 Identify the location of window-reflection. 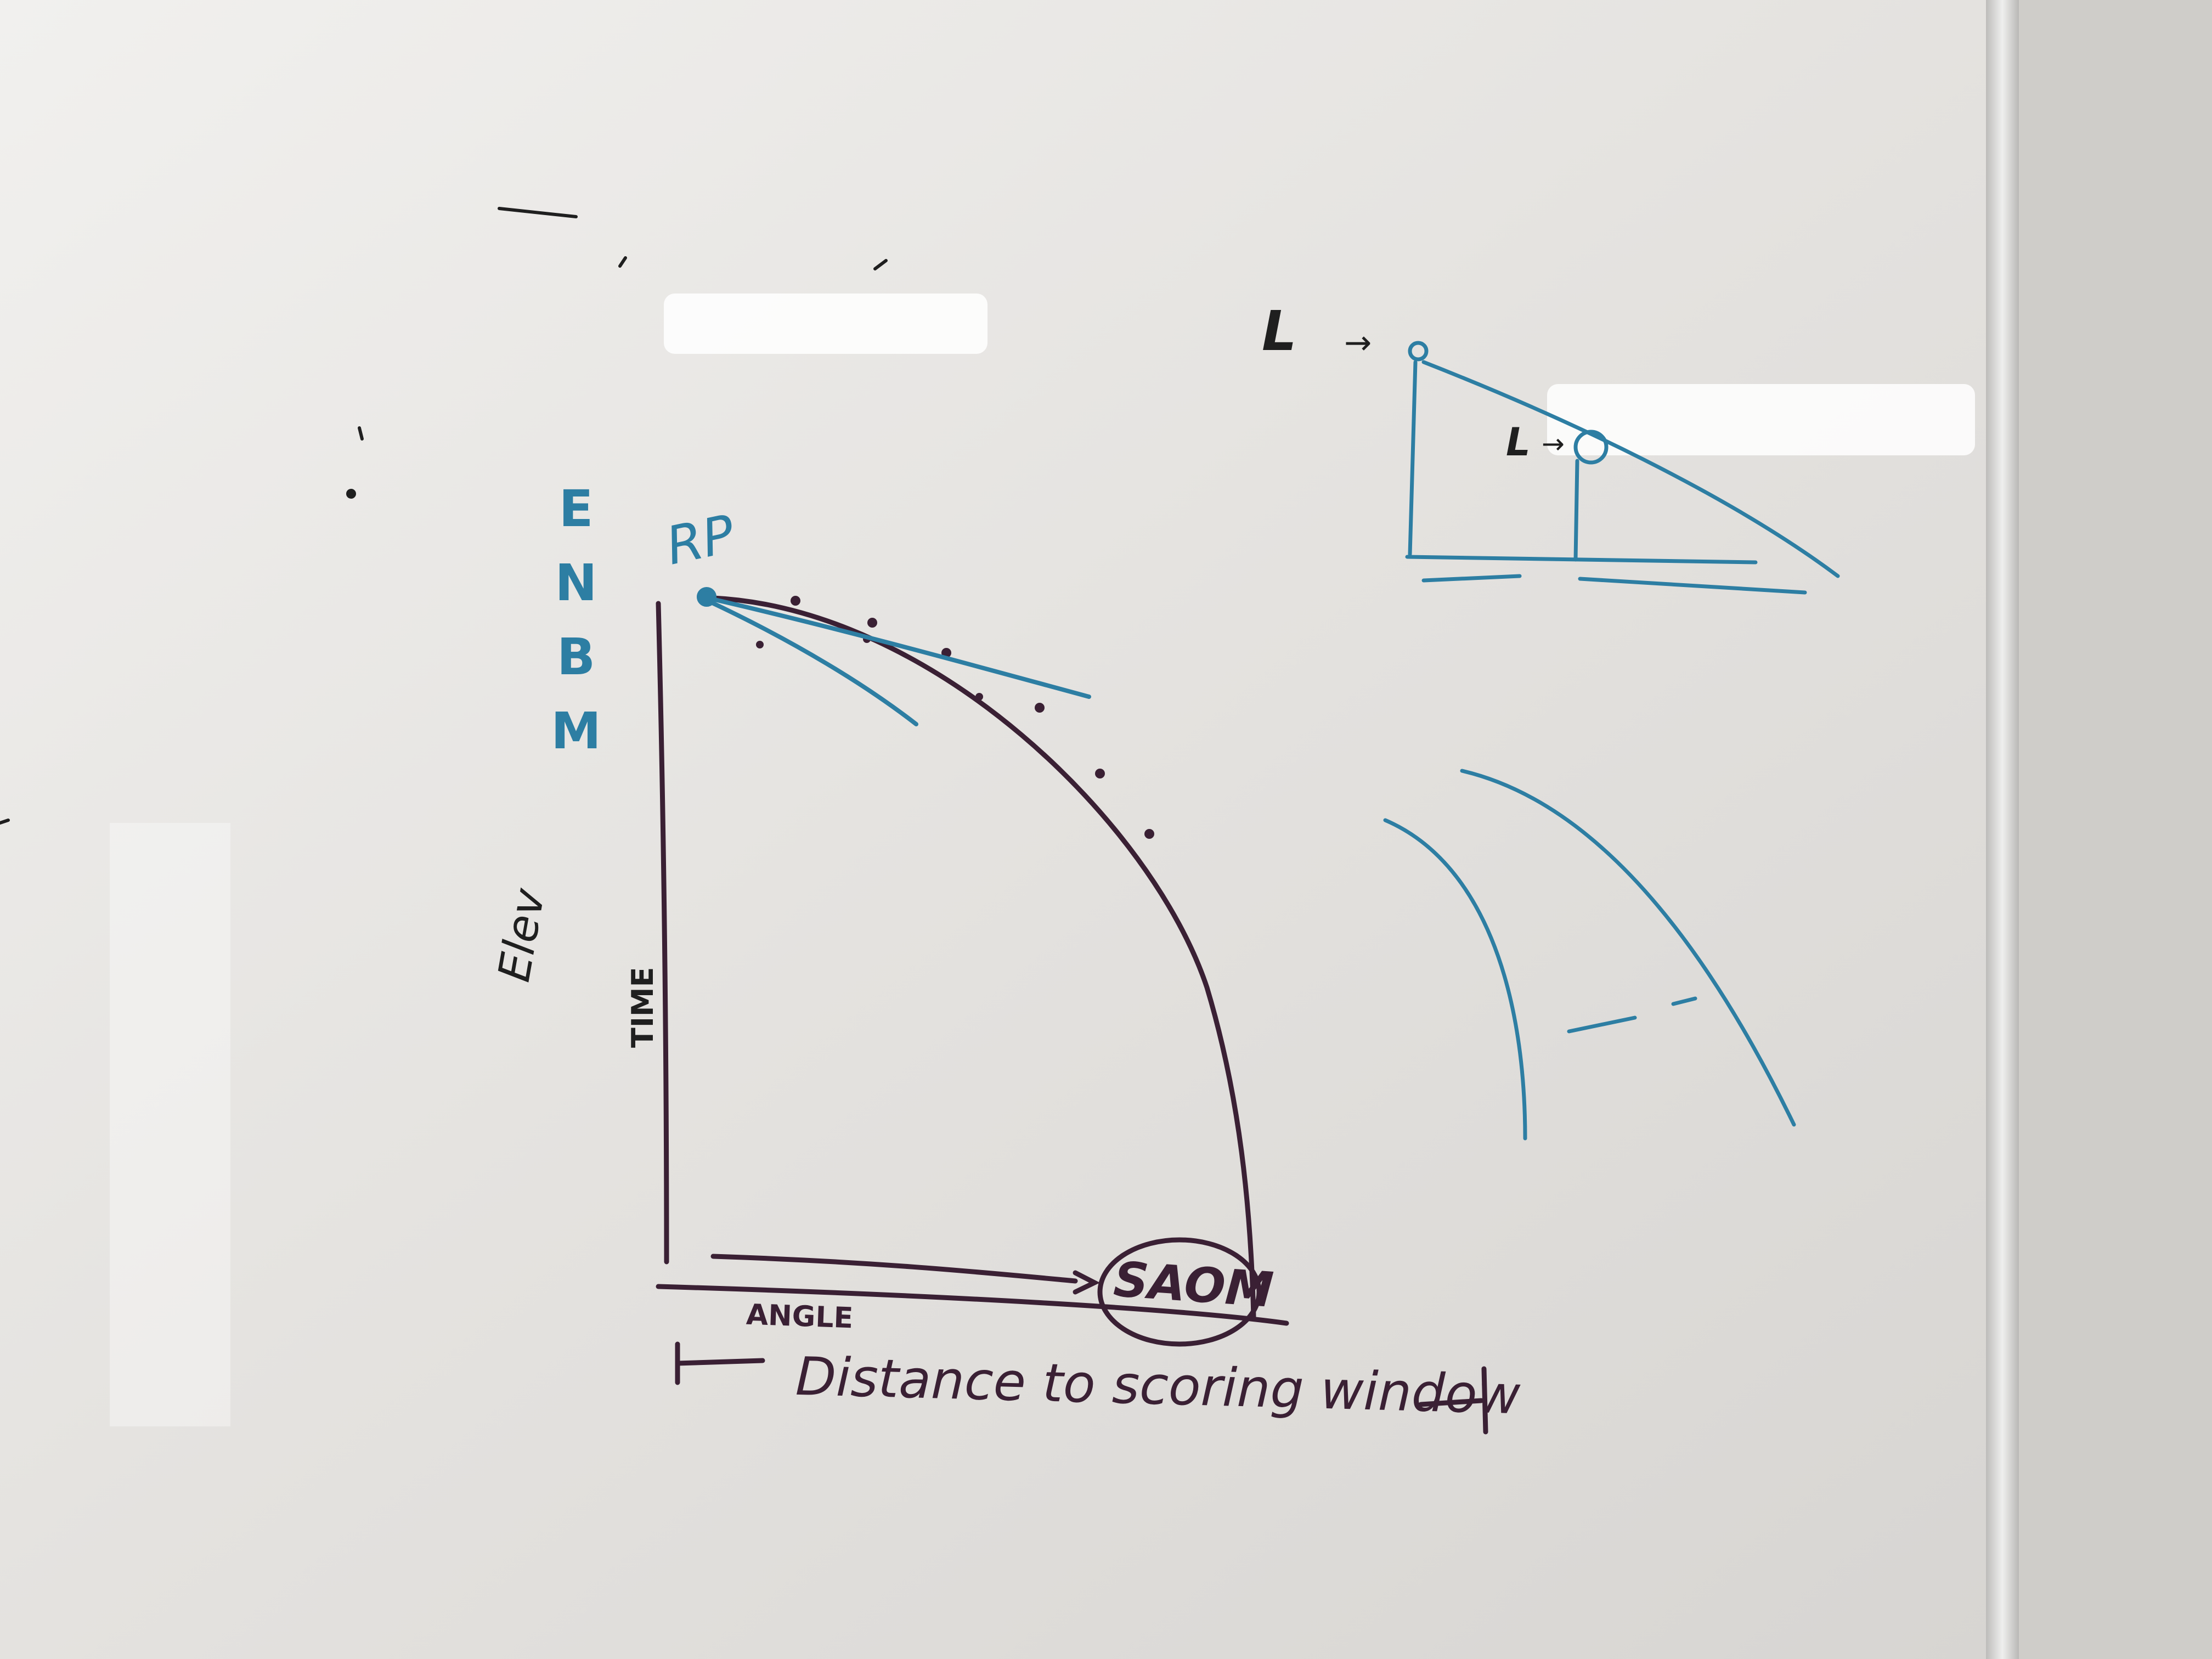
(170, 1125).